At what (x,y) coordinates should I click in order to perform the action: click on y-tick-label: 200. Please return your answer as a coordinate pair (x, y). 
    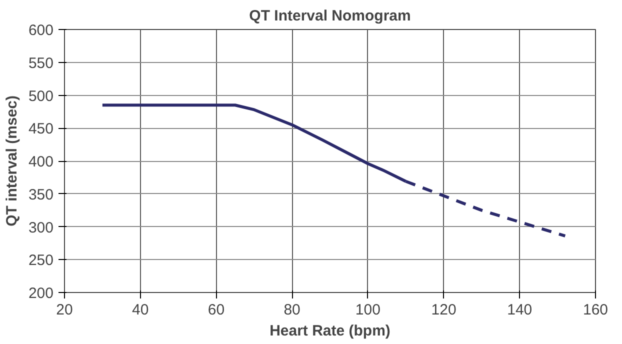
    Looking at the image, I should click on (41, 293).